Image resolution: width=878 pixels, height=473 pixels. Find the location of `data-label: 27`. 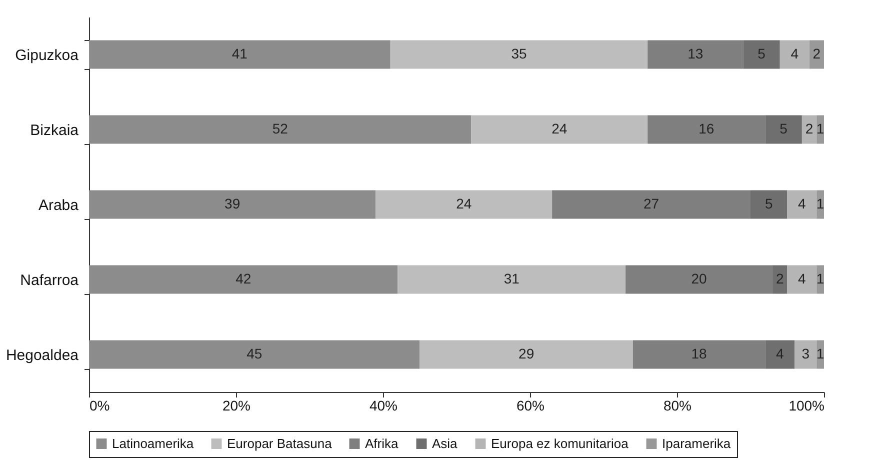

data-label: 27 is located at coordinates (651, 204).